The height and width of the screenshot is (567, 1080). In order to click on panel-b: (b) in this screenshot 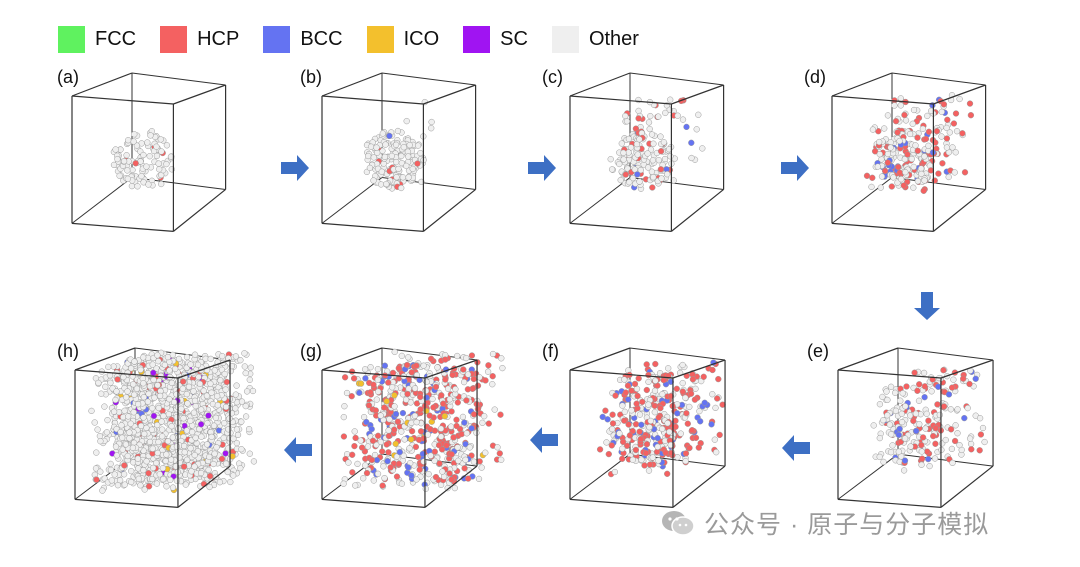, I will do `click(388, 149)`.